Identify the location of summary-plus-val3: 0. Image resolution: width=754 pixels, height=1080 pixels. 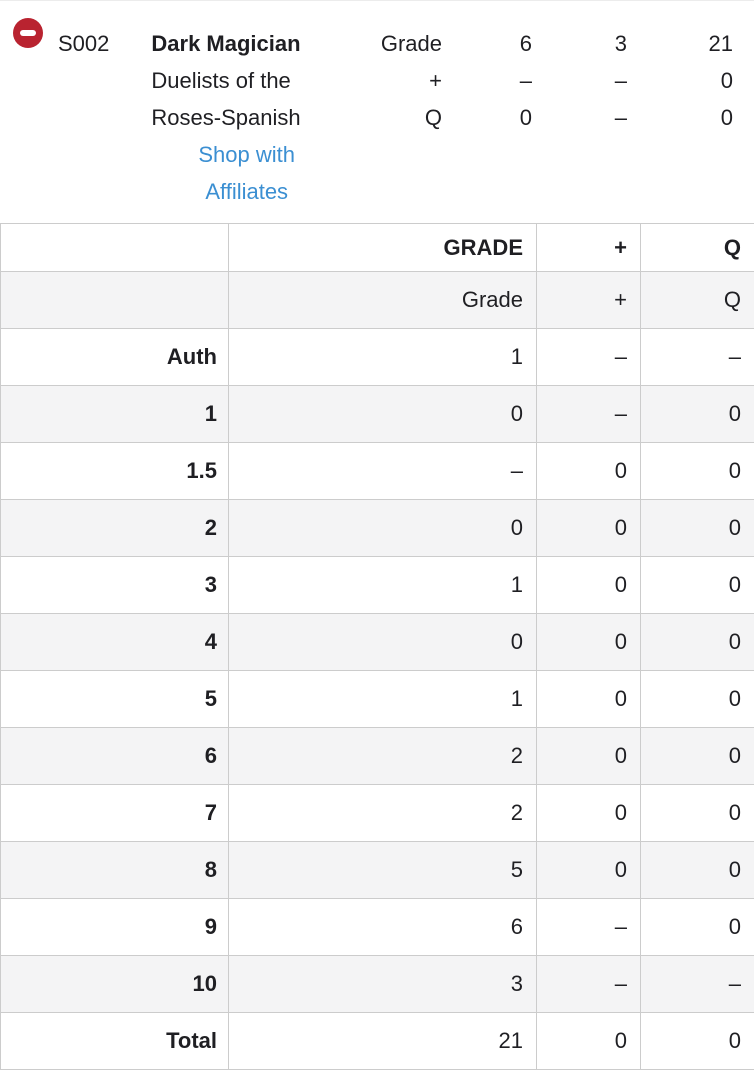
(726, 80).